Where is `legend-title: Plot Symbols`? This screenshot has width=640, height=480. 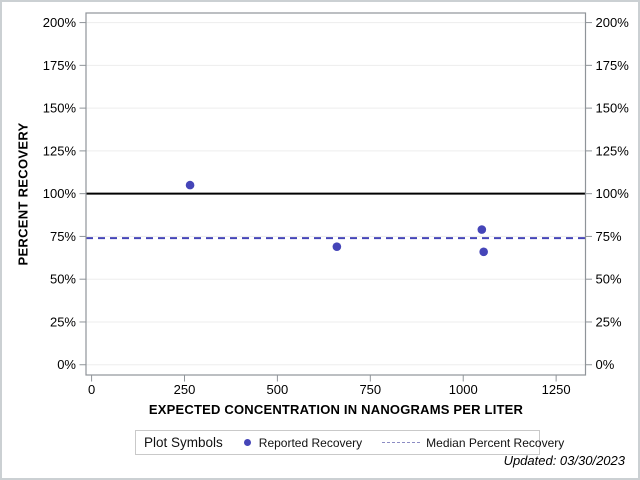
legend-title: Plot Symbols is located at coordinates (183, 442).